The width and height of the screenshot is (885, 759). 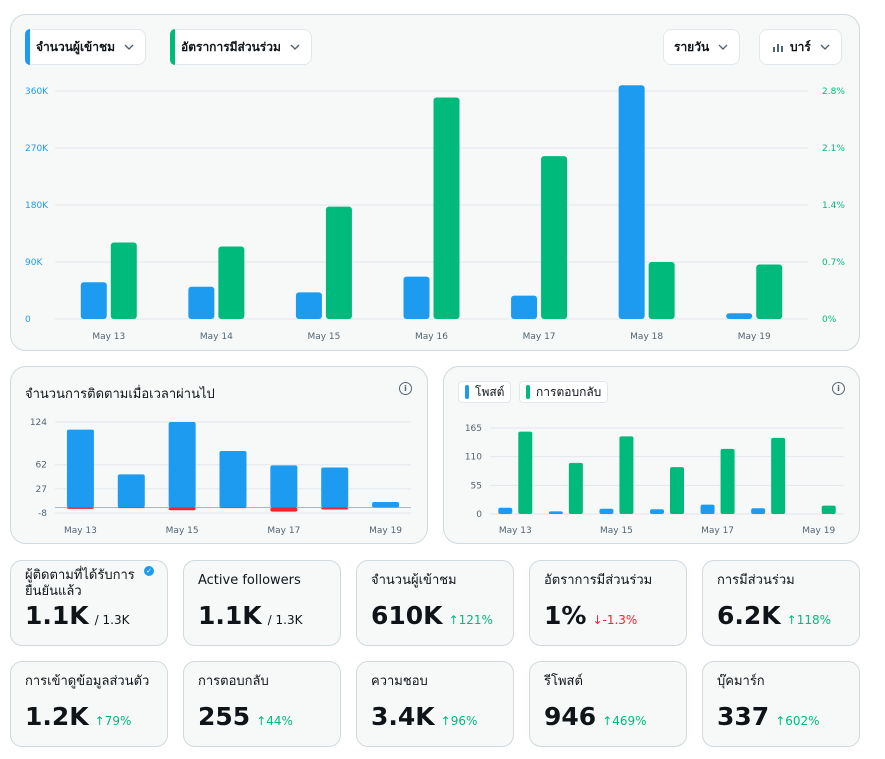 I want to click on stat-delta: ↑118%, so click(x=809, y=620).